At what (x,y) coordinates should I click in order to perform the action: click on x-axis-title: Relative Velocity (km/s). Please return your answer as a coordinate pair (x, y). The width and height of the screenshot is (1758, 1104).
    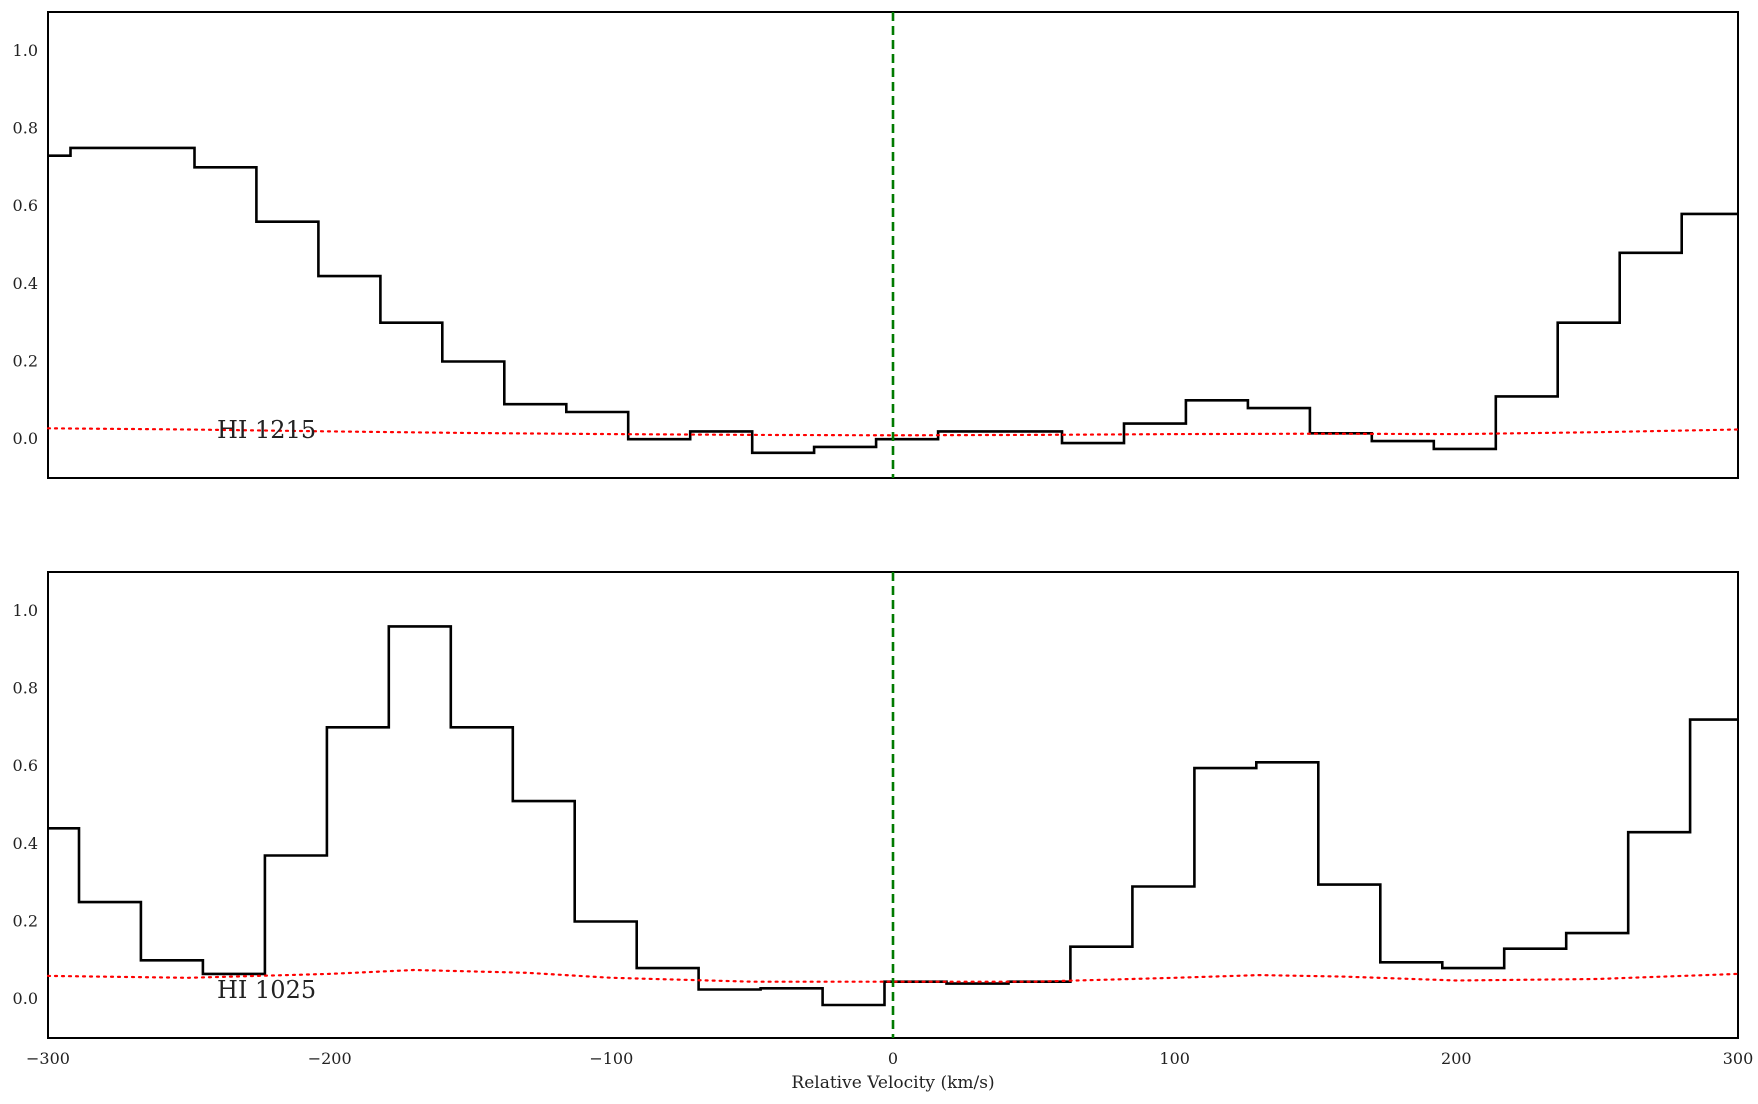
    Looking at the image, I should click on (892, 1083).